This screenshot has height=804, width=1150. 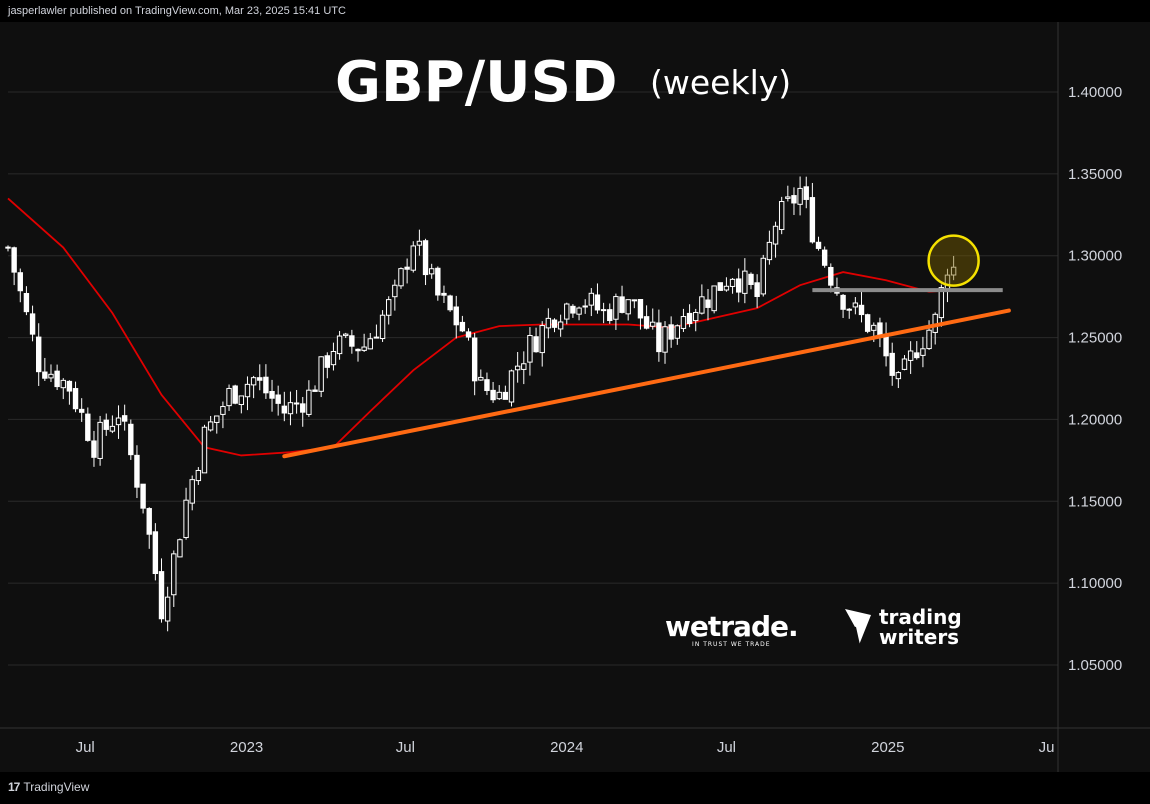 What do you see at coordinates (1095, 92) in the screenshot?
I see `y-tick-label: 1.40000` at bounding box center [1095, 92].